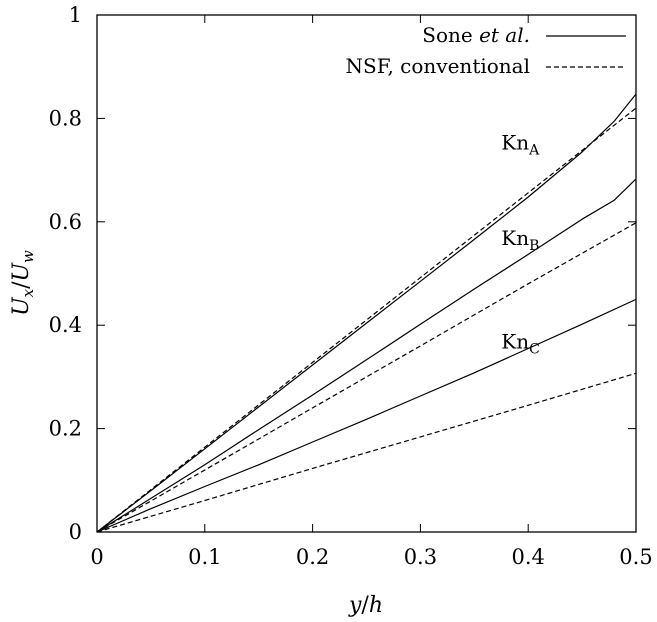 The image size is (657, 622). Describe the element at coordinates (65, 222) in the screenshot. I see `y-tick-label: 0.6` at that location.